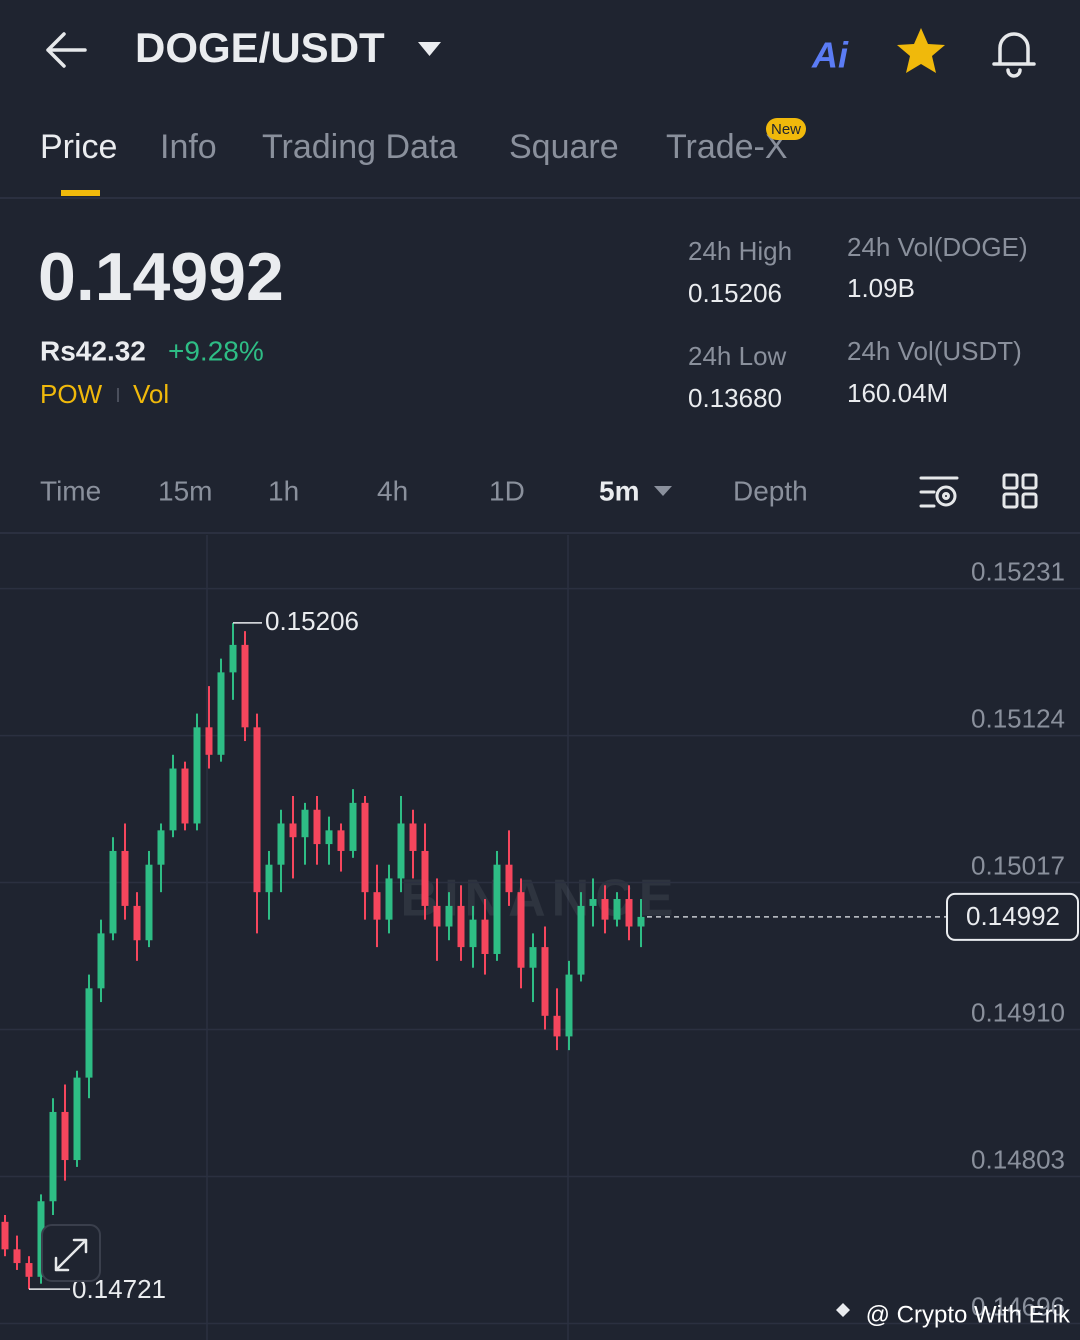 The image size is (1080, 1340). I want to click on favorite-star, so click(921, 50).